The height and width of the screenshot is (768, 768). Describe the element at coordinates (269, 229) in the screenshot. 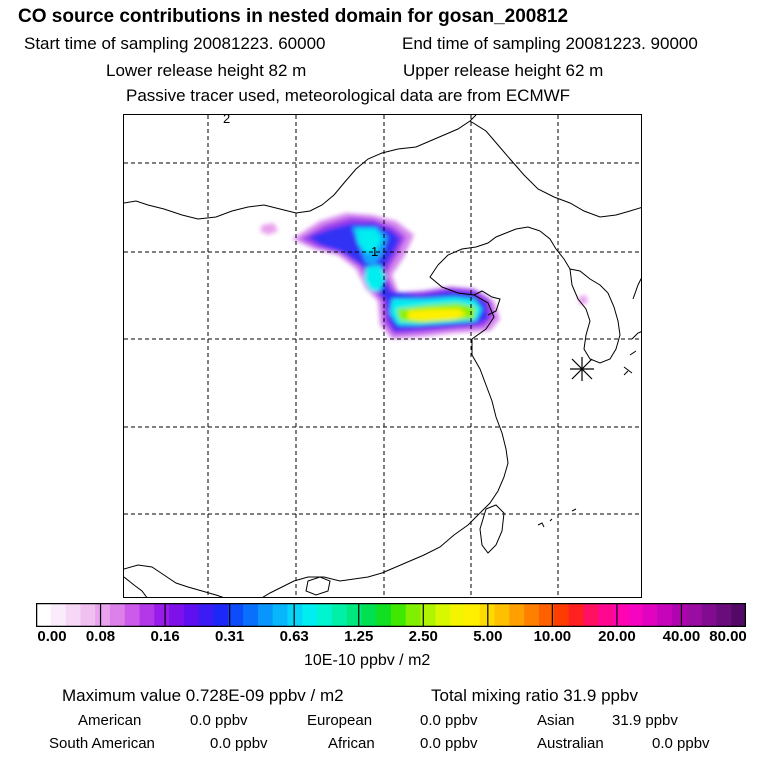

I see `plume-isolated-spot-west` at that location.